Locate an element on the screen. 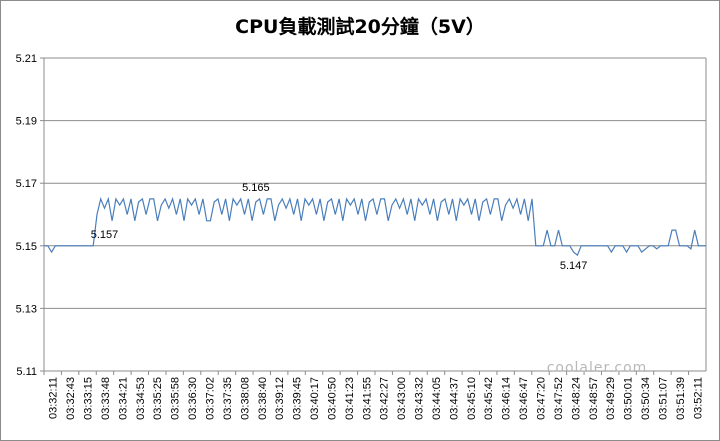 This screenshot has height=441, width=720. y-tick-label: 5.13 is located at coordinates (26, 309).